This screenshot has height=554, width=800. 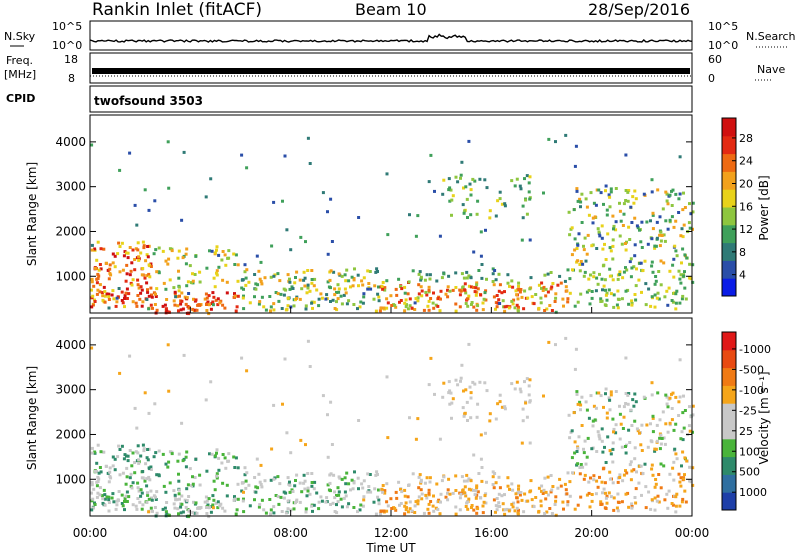 I want to click on x-tick-label: 16:00, so click(x=491, y=533).